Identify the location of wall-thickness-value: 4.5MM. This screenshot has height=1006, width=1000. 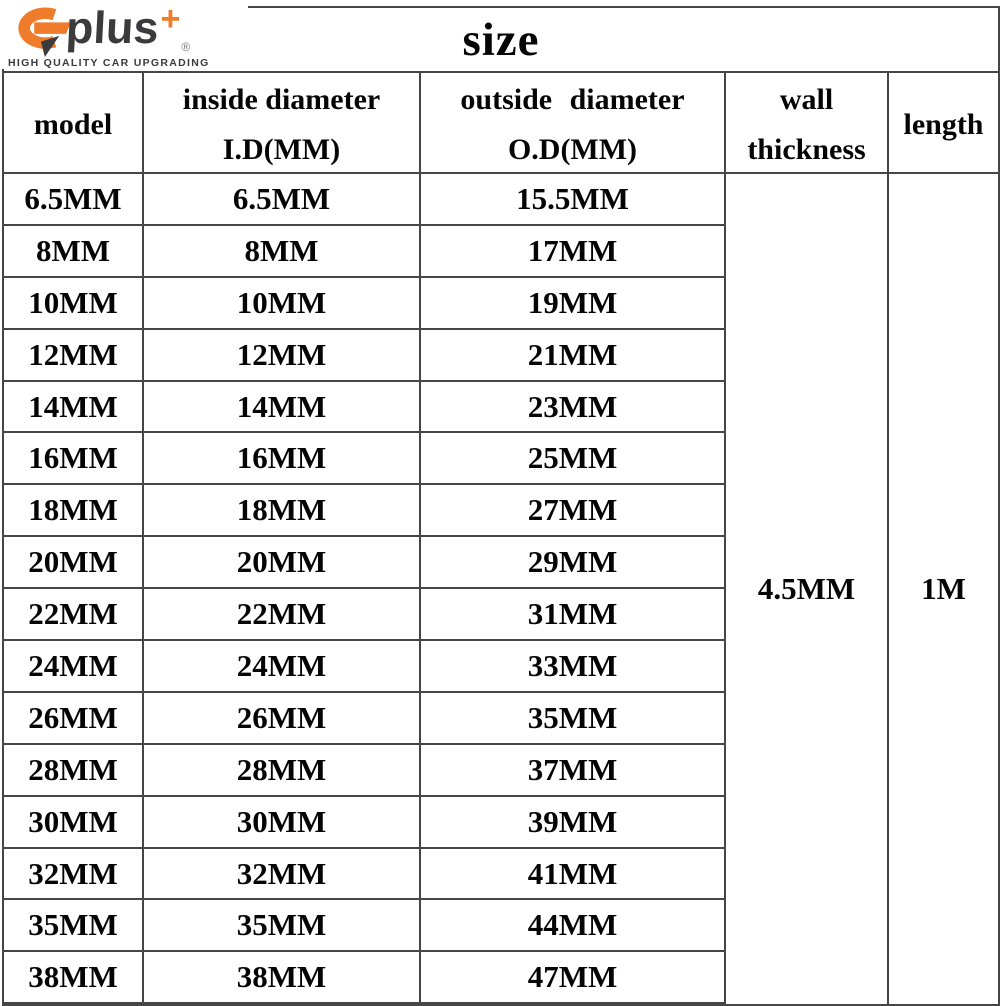
(807, 589).